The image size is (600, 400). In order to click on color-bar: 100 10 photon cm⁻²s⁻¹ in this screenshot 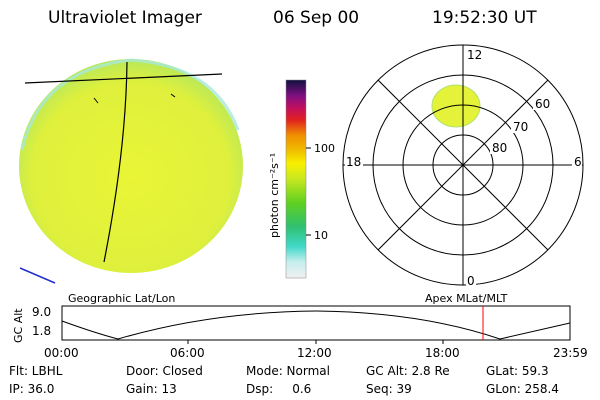, I will do `click(301, 179)`.